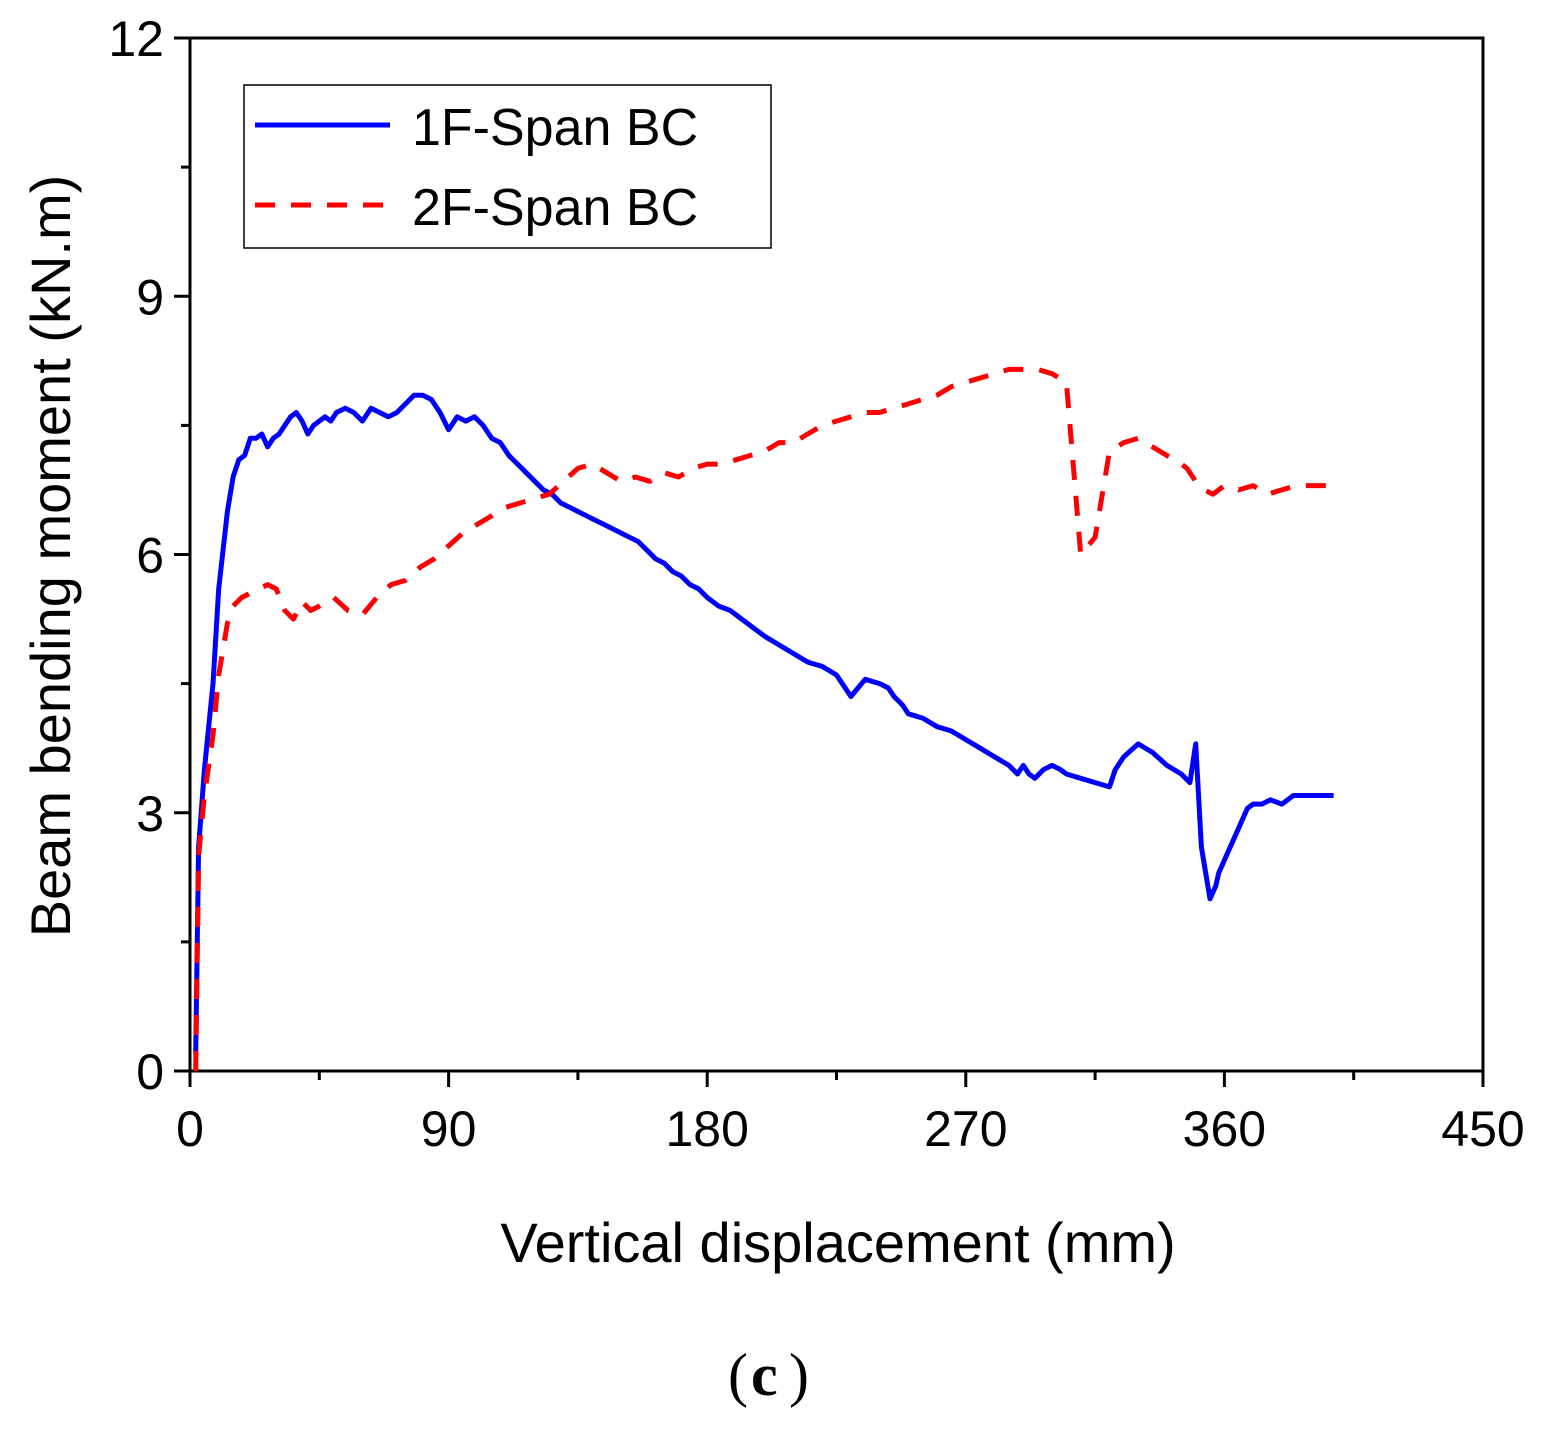 This screenshot has width=1562, height=1433. What do you see at coordinates (764, 1375) in the screenshot?
I see `panel-label: c` at bounding box center [764, 1375].